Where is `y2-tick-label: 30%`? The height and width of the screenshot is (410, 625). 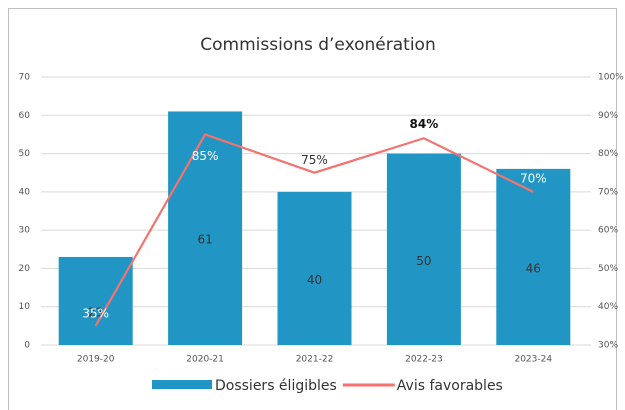 y2-tick-label: 30% is located at coordinates (608, 346).